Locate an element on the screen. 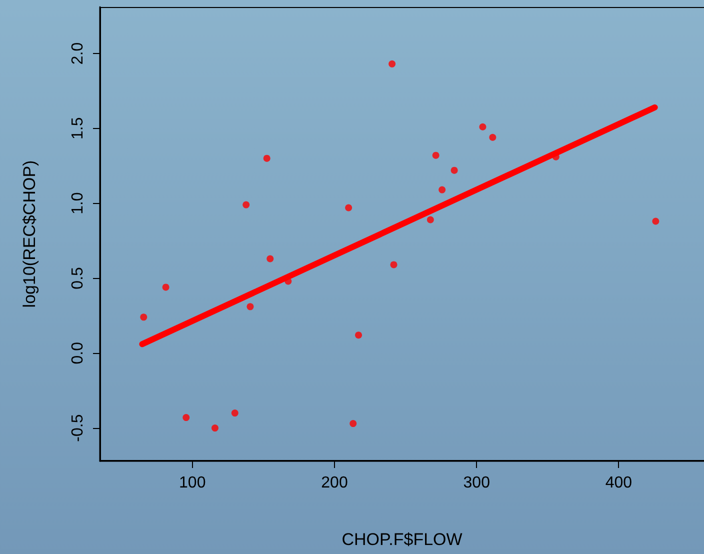 Image resolution: width=704 pixels, height=554 pixels. y-tick-label: 1.0 is located at coordinates (78, 203).